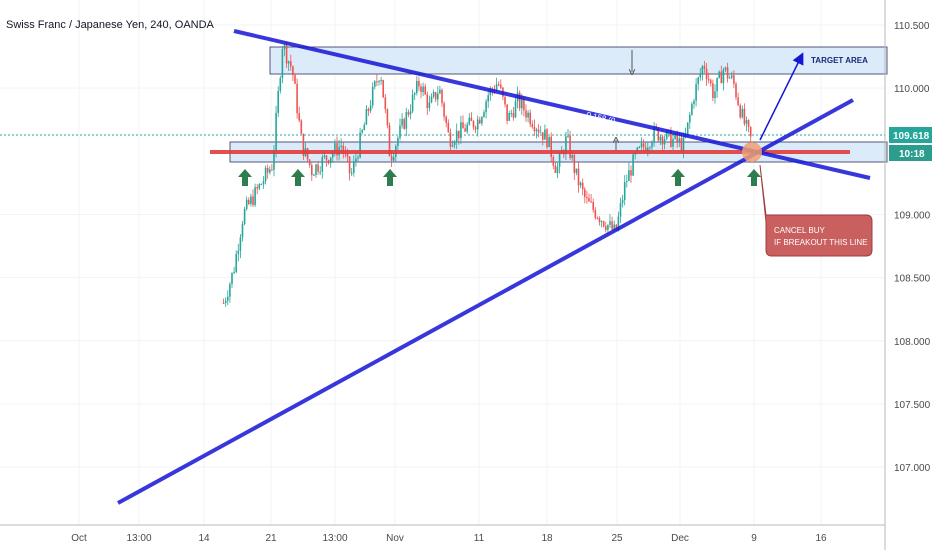 The width and height of the screenshot is (932, 550). I want to click on breakout-circle, so click(752, 152).